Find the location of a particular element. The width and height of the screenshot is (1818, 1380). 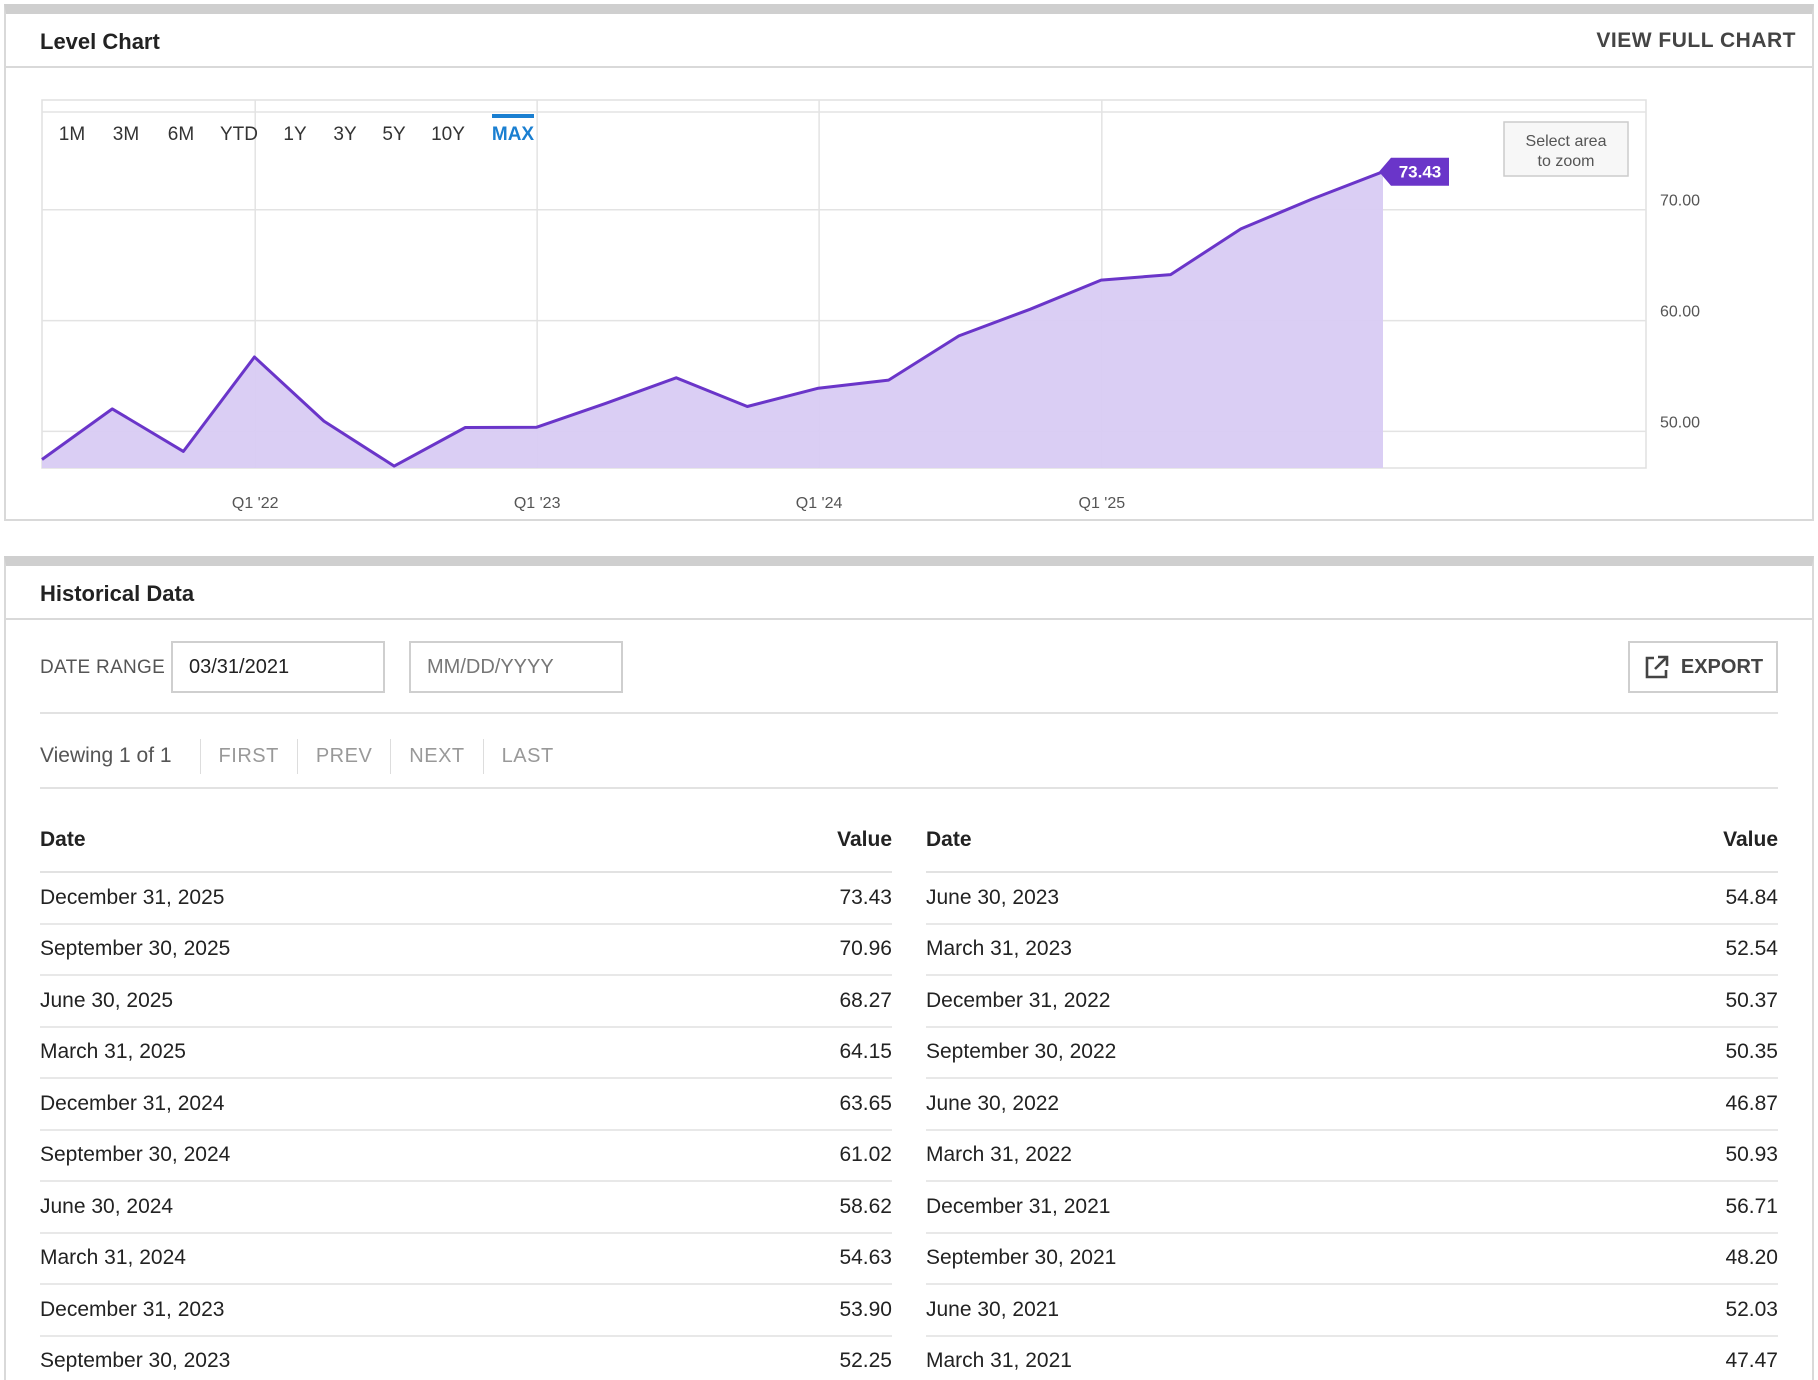

row-date: September 30, 2024 is located at coordinates (135, 1155).